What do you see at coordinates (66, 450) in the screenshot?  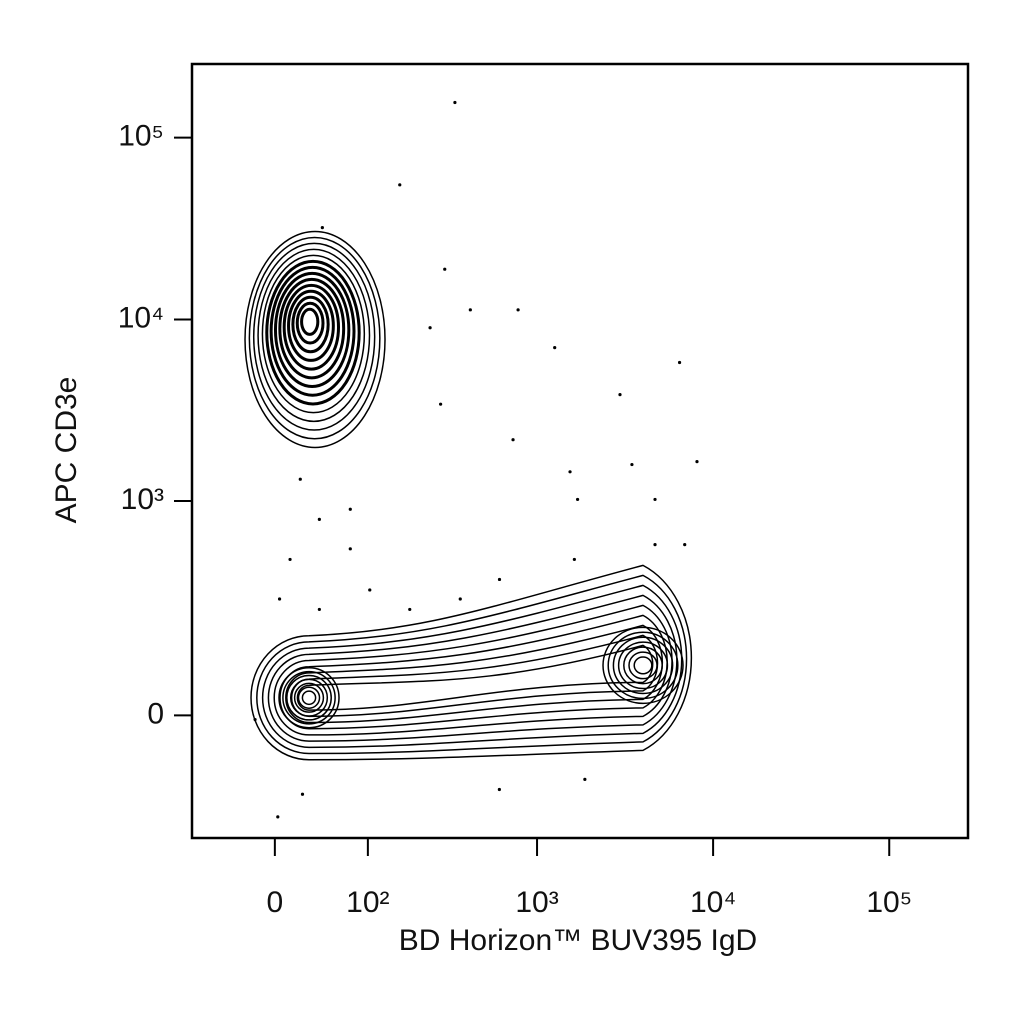 I see `y-axis-label: APC CD3e` at bounding box center [66, 450].